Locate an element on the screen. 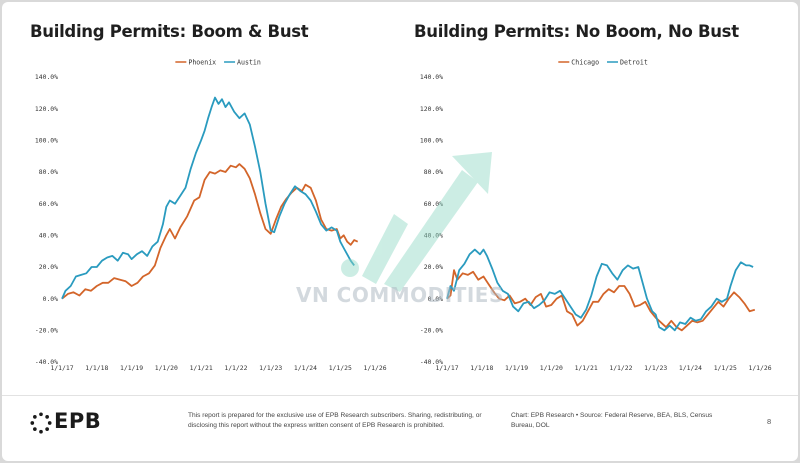 The height and width of the screenshot is (463, 800). epb-logo-icon is located at coordinates (41, 423).